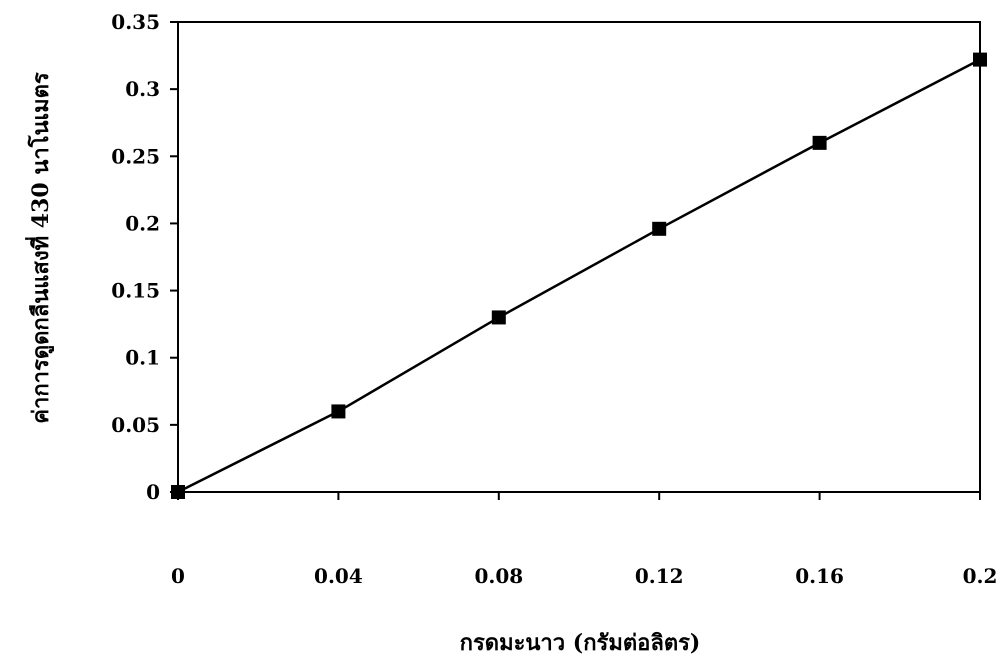 The image size is (1000, 662). I want to click on x-tick-label: 0.12, so click(659, 576).